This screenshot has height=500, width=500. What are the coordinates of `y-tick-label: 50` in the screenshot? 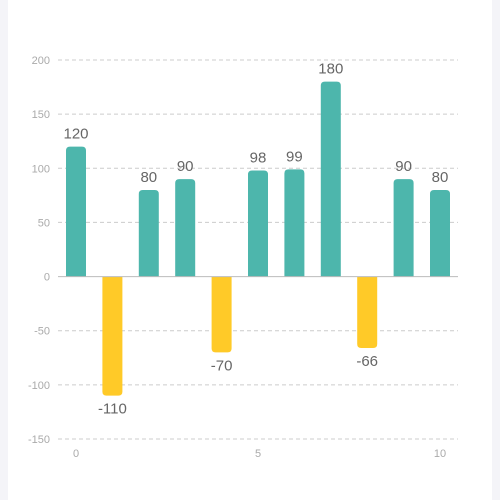 It's located at (44, 223).